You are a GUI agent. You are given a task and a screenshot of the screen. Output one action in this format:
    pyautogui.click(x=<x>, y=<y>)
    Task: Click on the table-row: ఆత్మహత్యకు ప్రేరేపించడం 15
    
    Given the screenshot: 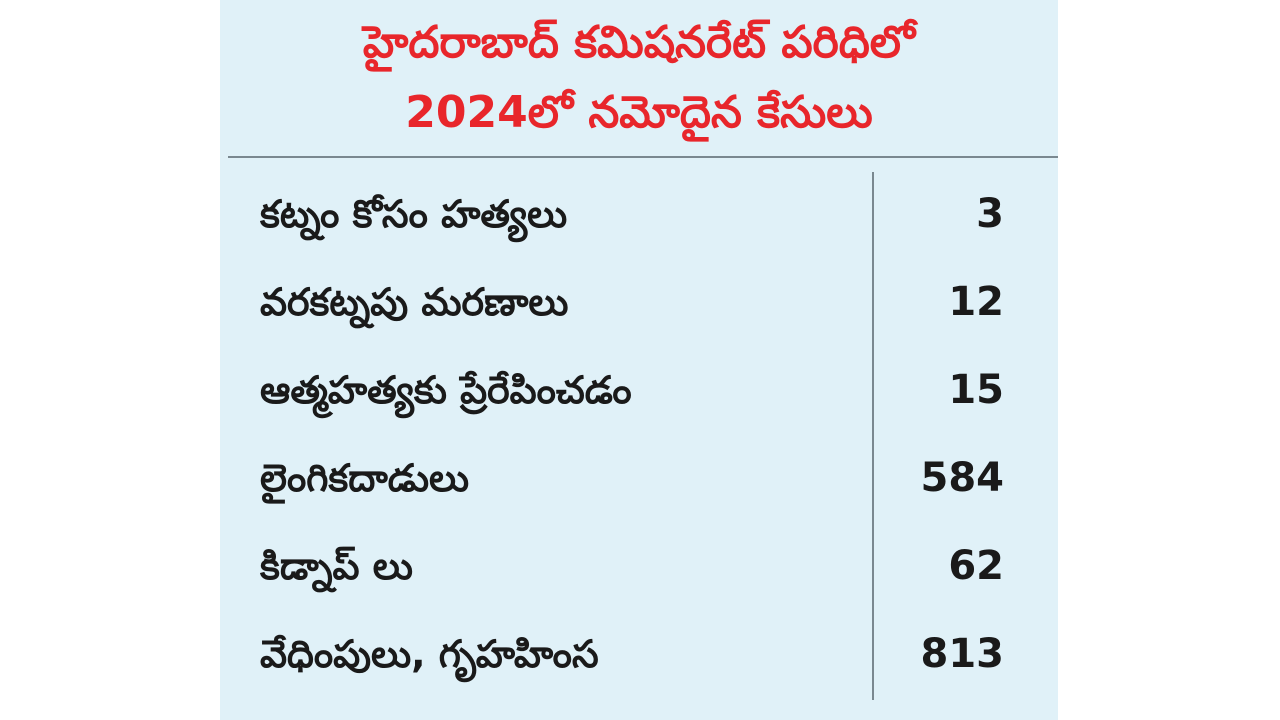 What is the action you would take?
    pyautogui.click(x=639, y=390)
    